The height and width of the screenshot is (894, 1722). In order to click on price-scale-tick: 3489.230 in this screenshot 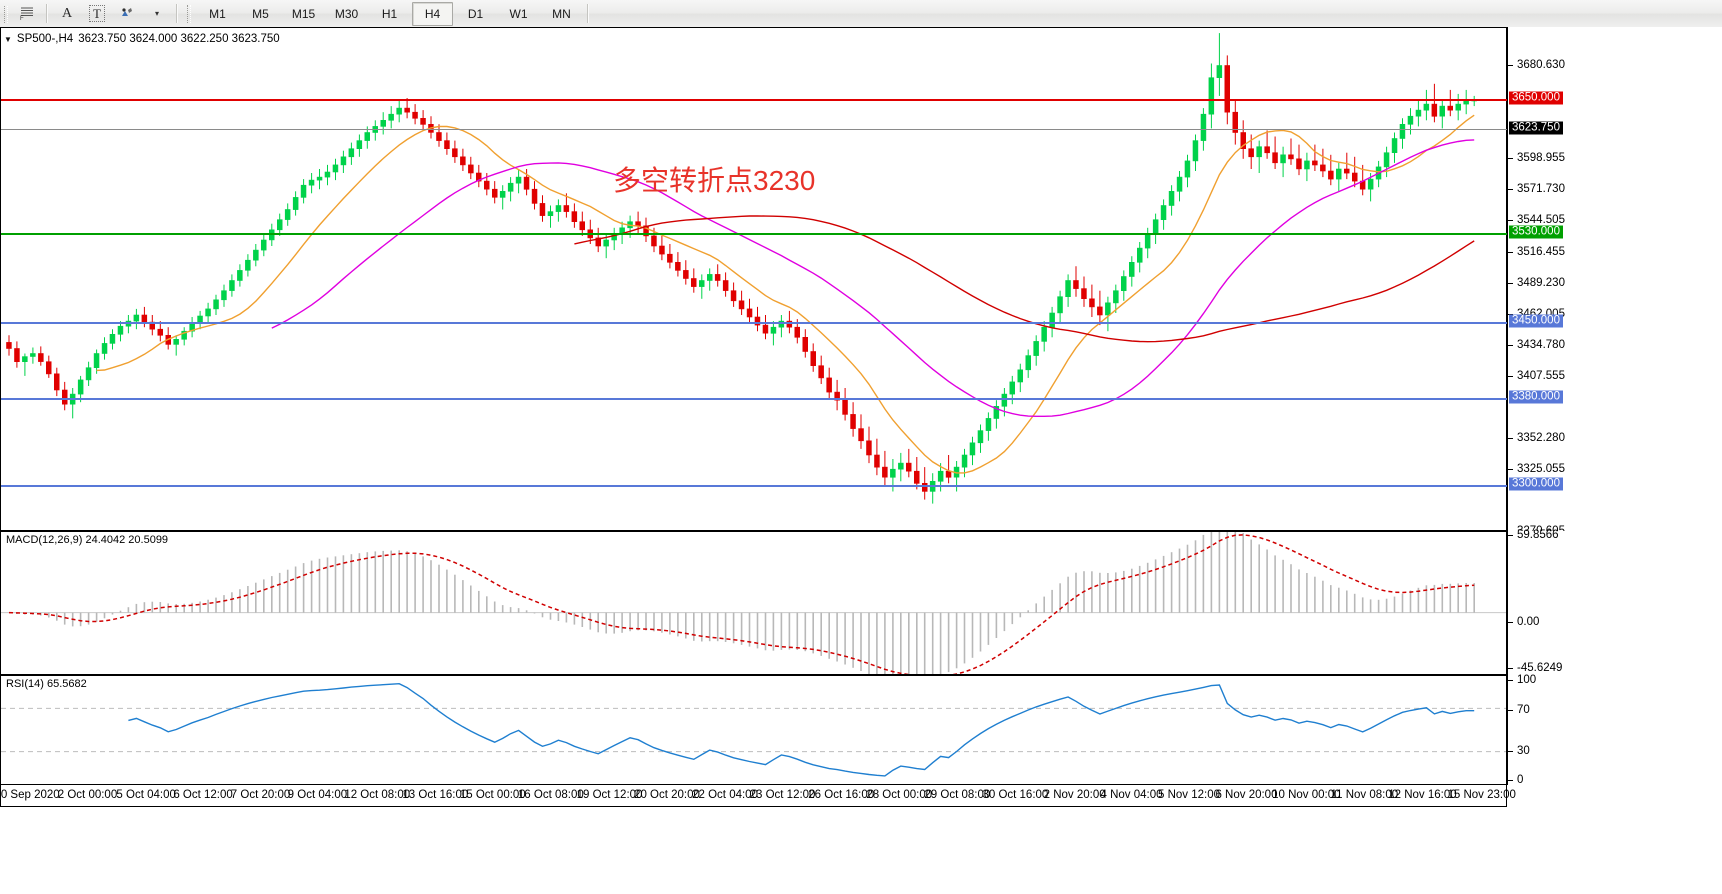, I will do `click(1536, 283)`.